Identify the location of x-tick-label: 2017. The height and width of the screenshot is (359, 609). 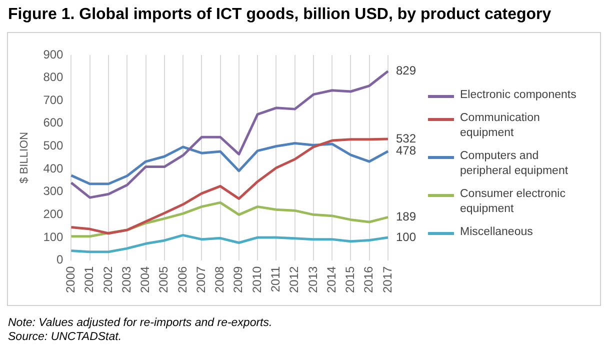
(387, 280).